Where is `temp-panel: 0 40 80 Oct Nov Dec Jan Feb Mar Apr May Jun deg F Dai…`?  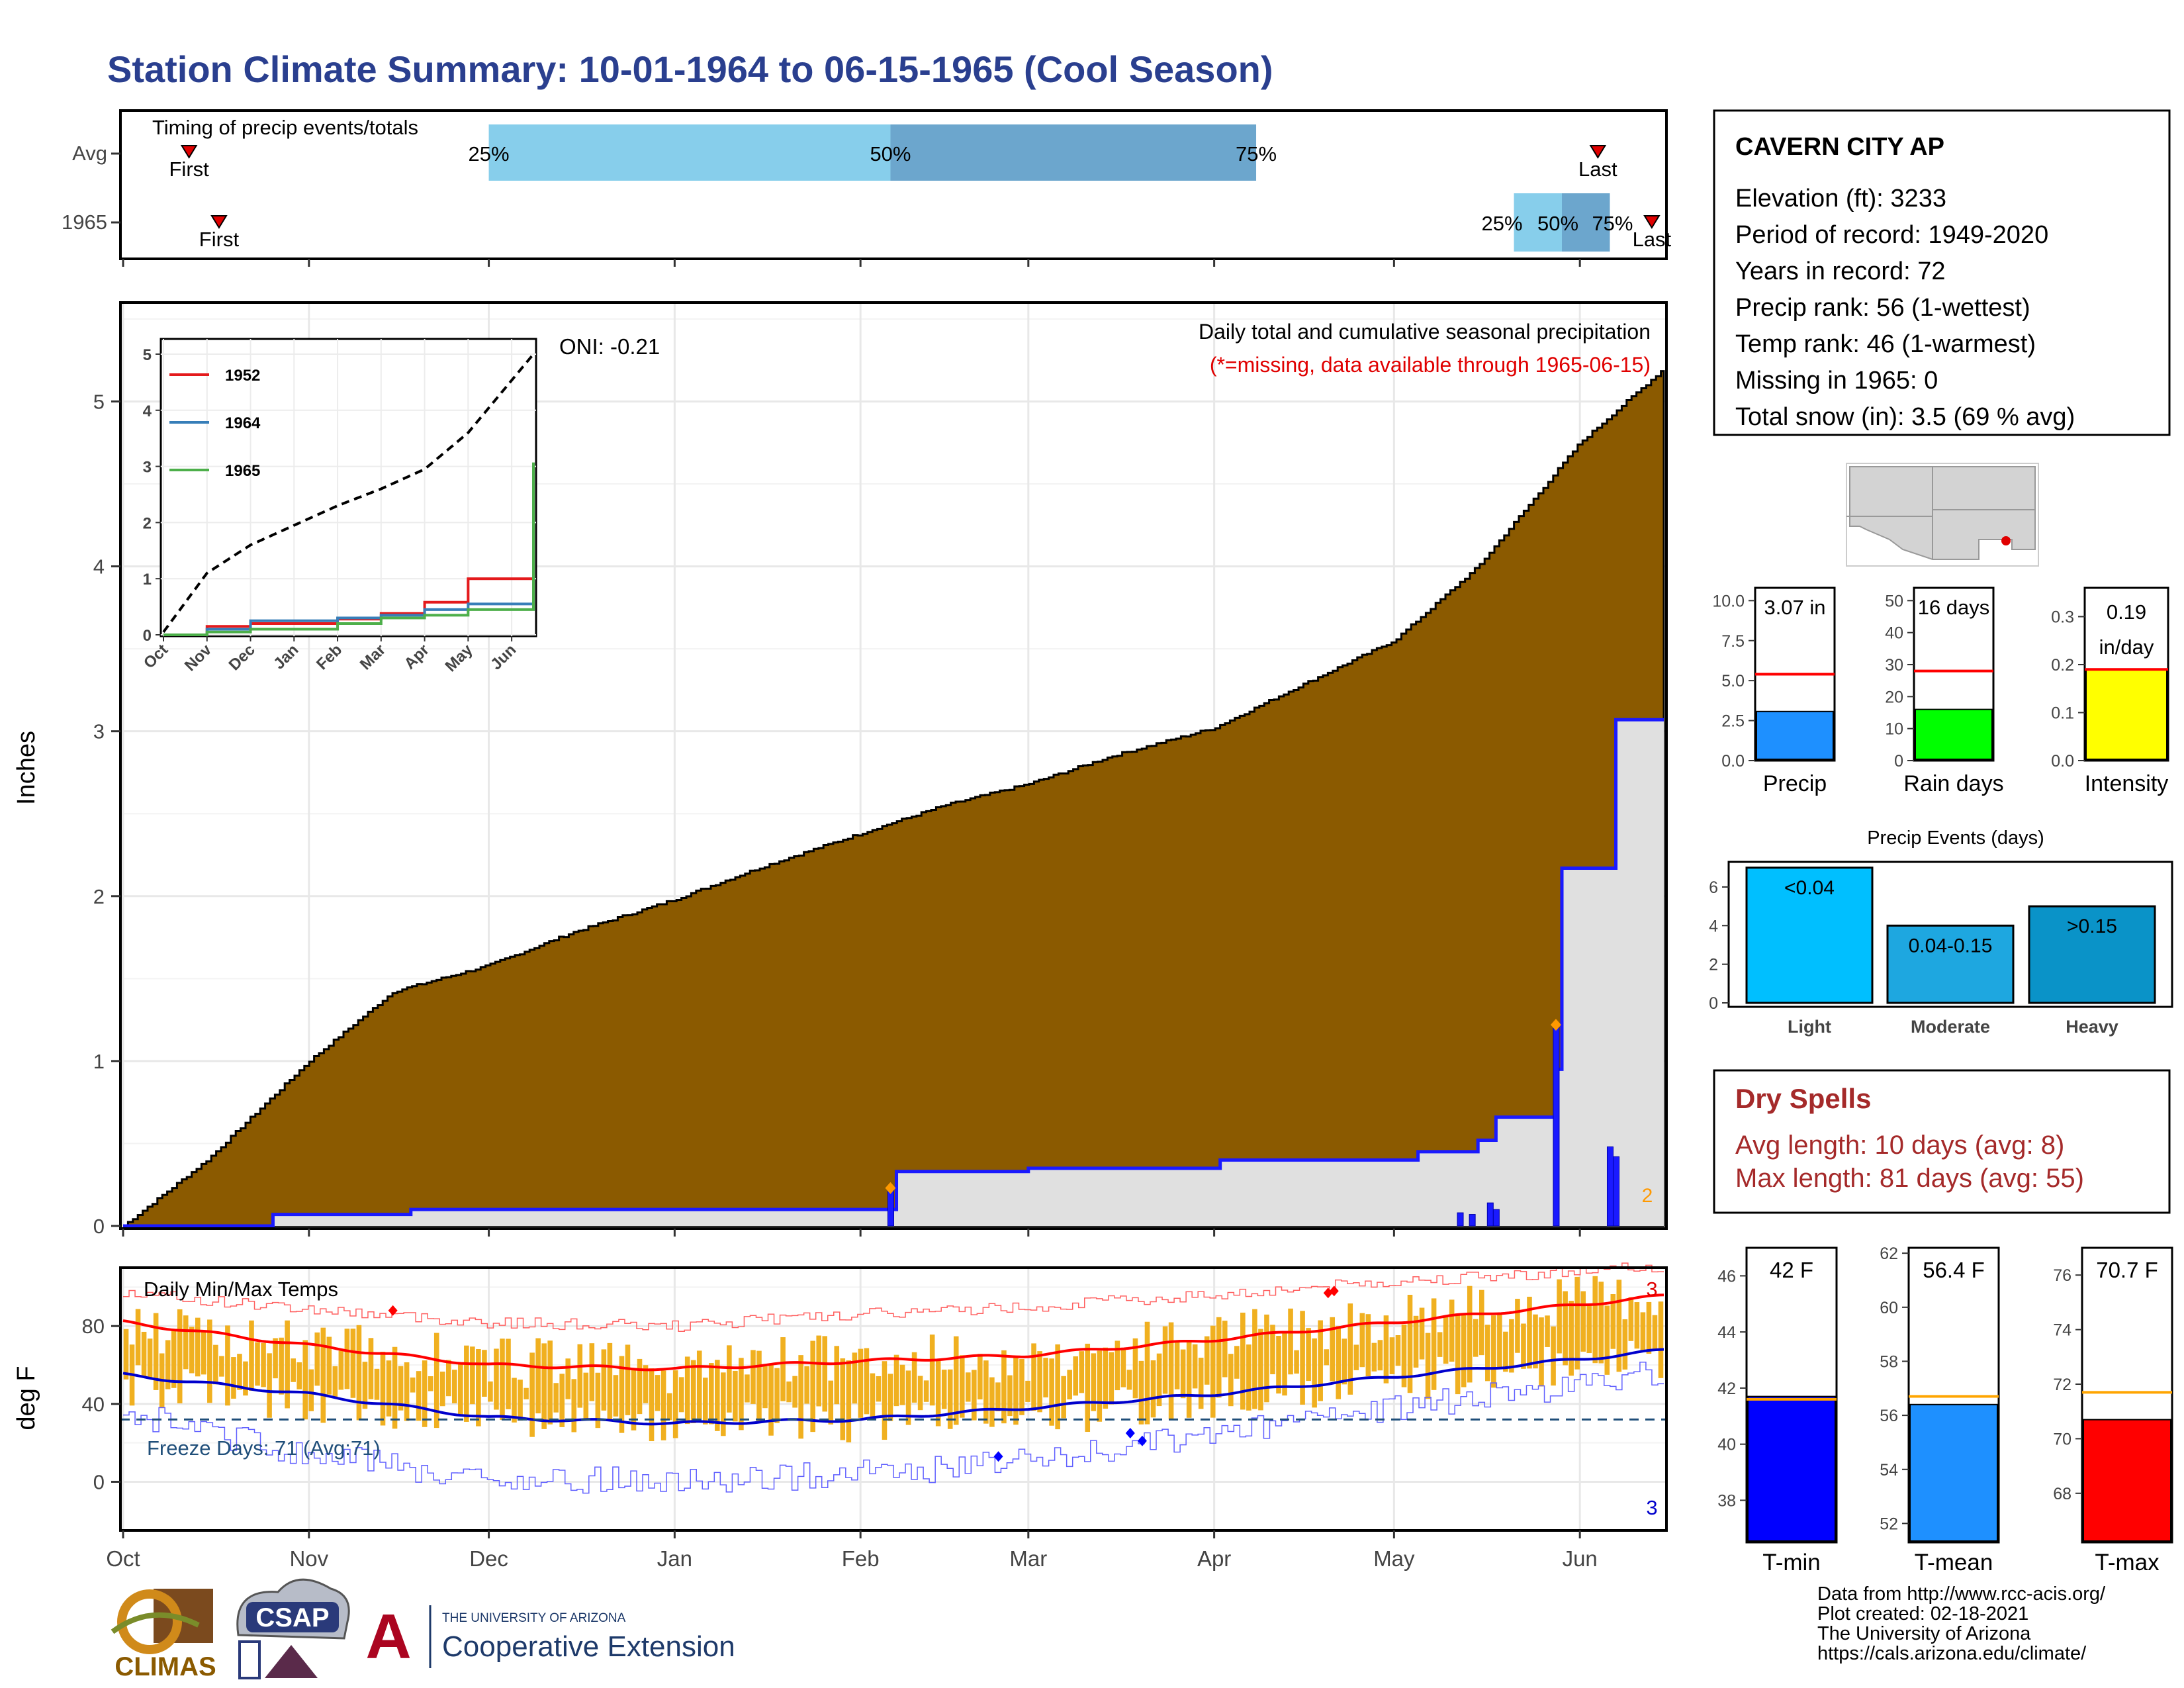
temp-panel: 0 40 80 Oct Nov Dec Jan Feb Mar Apr May Jun deg F Dai… is located at coordinates (840, 1416).